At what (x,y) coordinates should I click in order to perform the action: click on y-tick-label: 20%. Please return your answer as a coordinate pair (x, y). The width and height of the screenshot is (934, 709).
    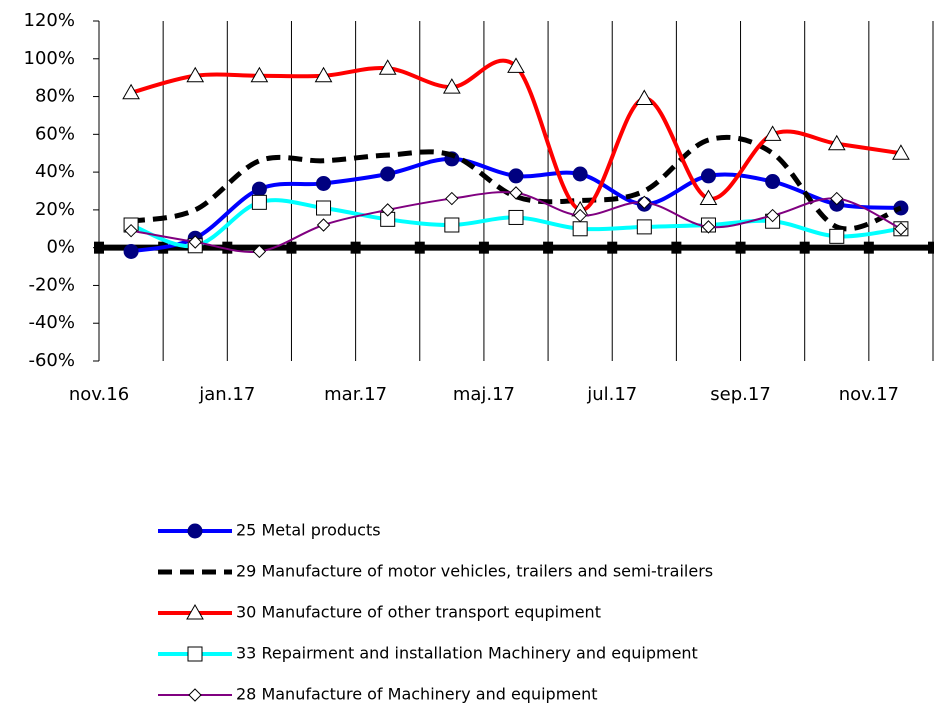
    Looking at the image, I should click on (55, 209).